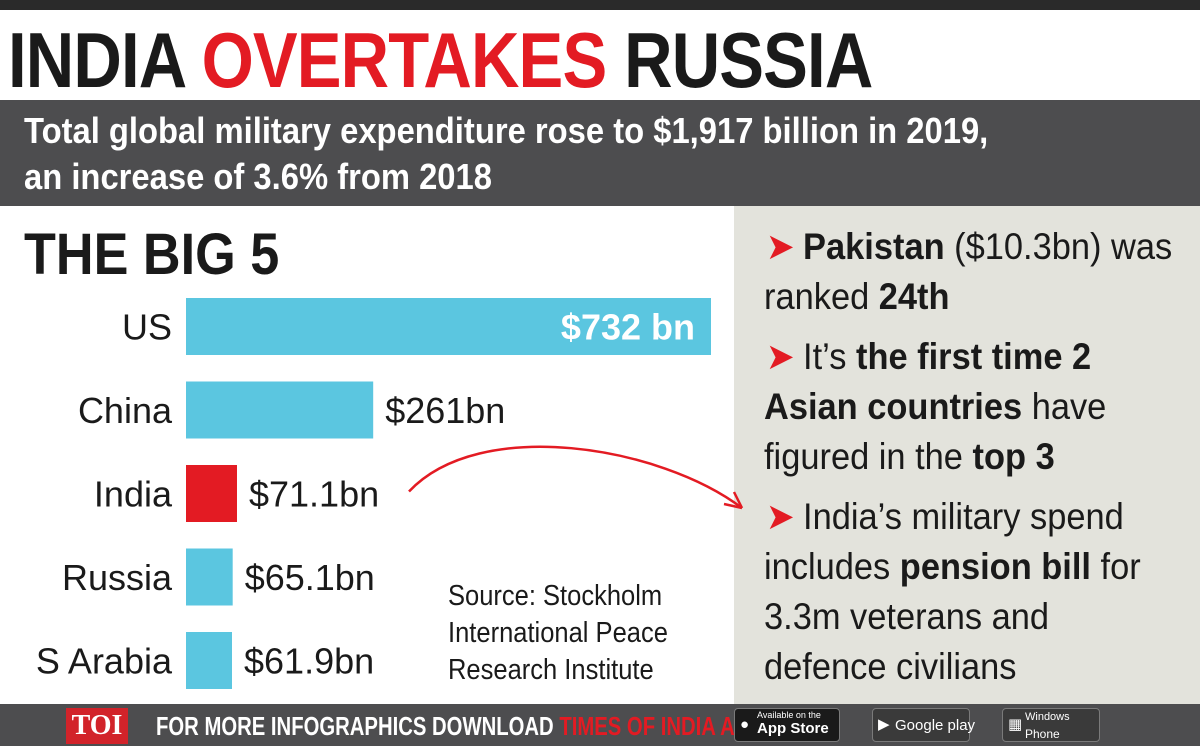 Image resolution: width=1200 pixels, height=746 pixels. What do you see at coordinates (309, 661) in the screenshot?
I see `data-label: $61.9bn` at bounding box center [309, 661].